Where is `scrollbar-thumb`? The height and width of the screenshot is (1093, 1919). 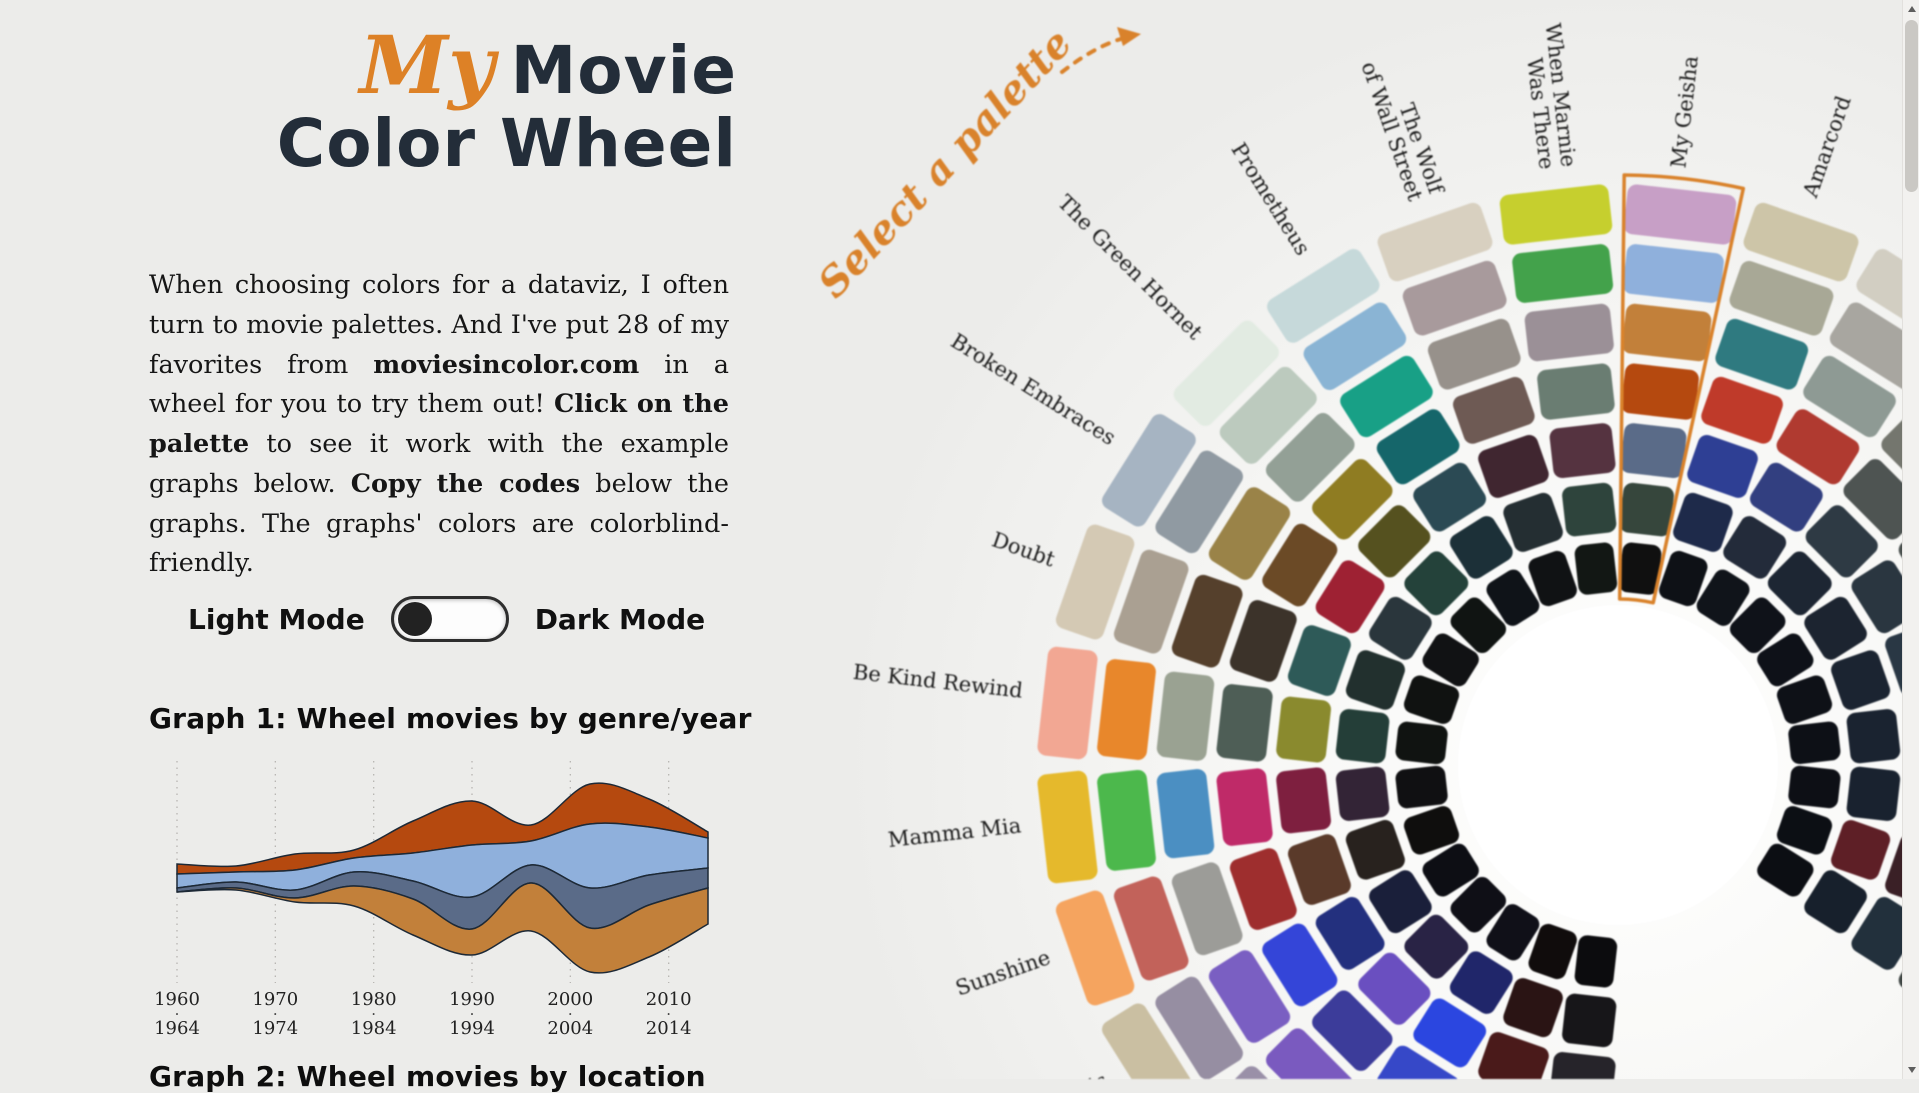
scrollbar-thumb is located at coordinates (1911, 106).